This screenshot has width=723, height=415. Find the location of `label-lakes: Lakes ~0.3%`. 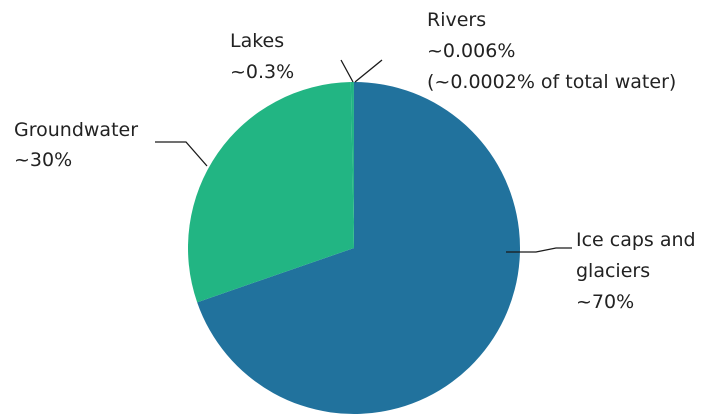

label-lakes: Lakes ~0.3% is located at coordinates (262, 56).